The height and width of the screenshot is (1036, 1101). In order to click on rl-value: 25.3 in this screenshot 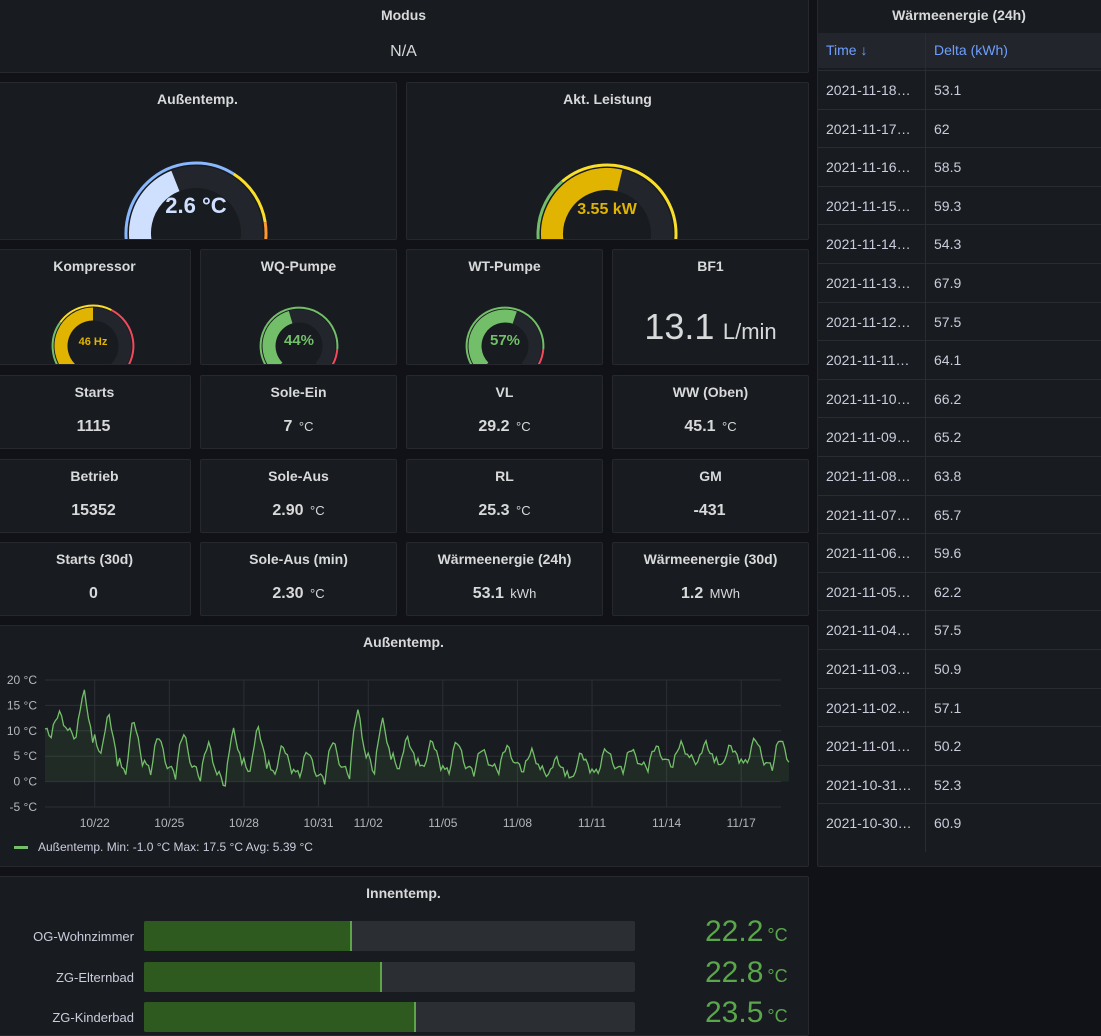, I will do `click(494, 510)`.